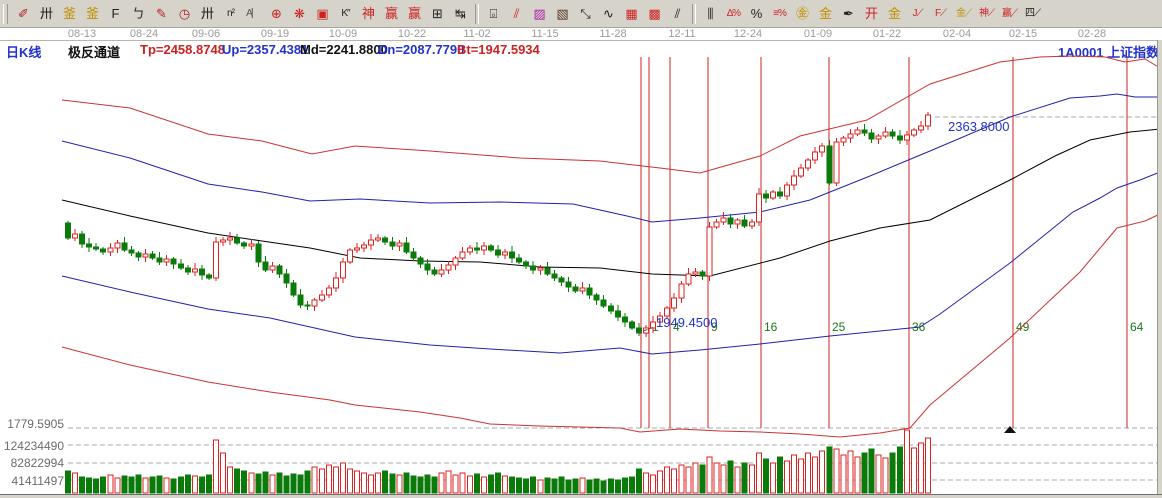 This screenshot has height=498, width=1162. Describe the element at coordinates (69, 13) in the screenshot. I see `gold-box-icon: 釜` at that location.